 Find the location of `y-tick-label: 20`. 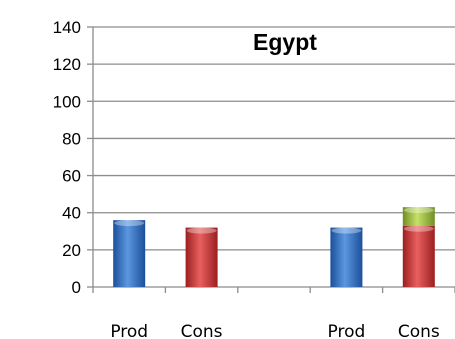

y-tick-label: 20 is located at coordinates (71, 250).